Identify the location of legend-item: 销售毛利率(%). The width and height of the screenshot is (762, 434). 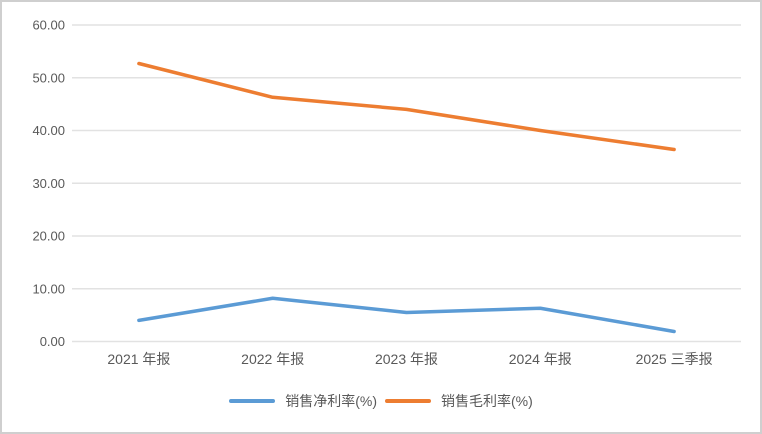
(459, 401).